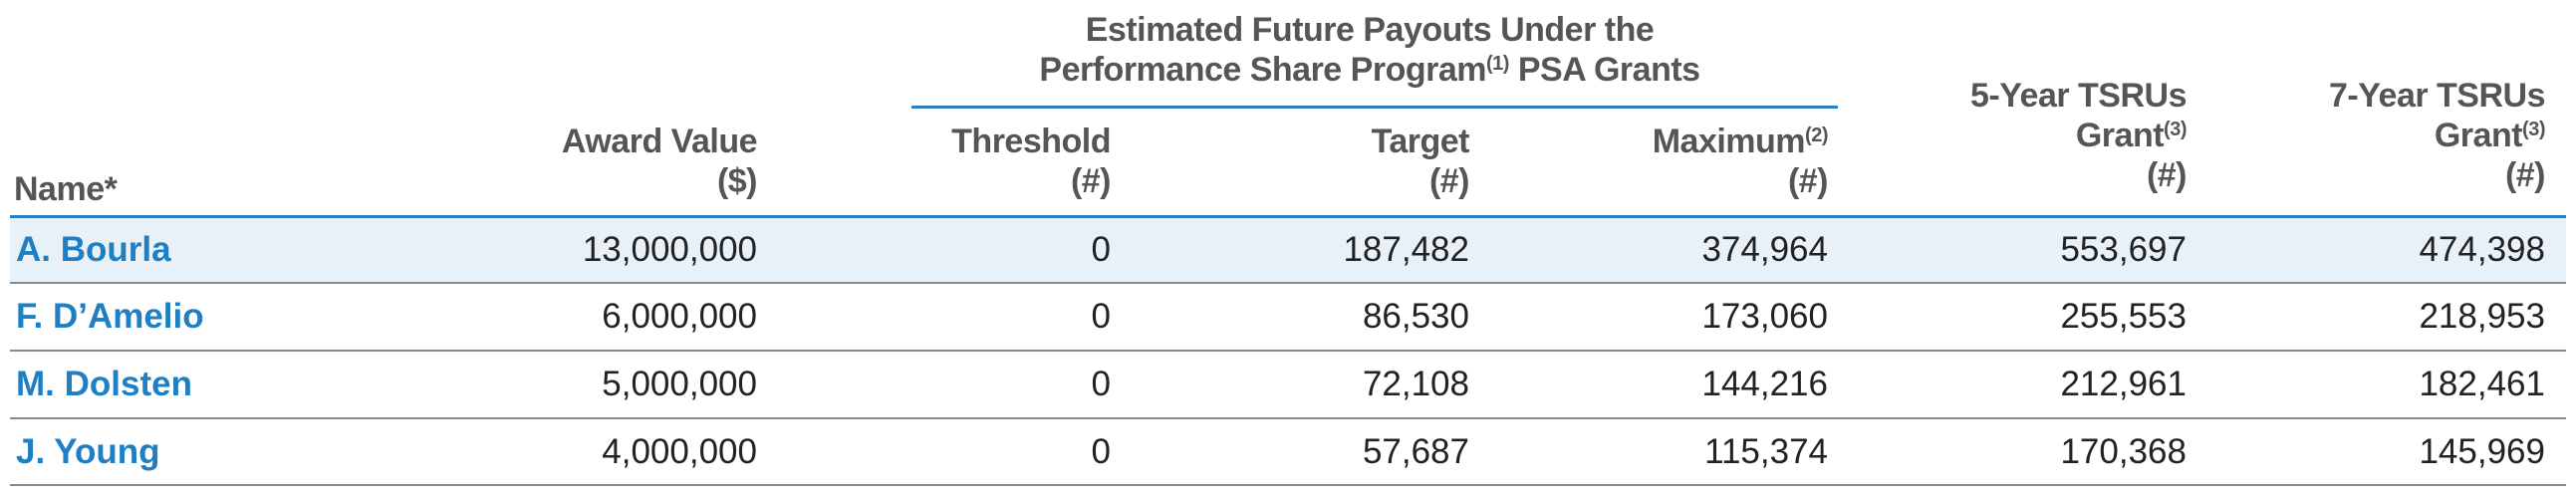 The height and width of the screenshot is (498, 2576). What do you see at coordinates (1091, 181) in the screenshot?
I see `col-header-threshold-line2: (#)` at bounding box center [1091, 181].